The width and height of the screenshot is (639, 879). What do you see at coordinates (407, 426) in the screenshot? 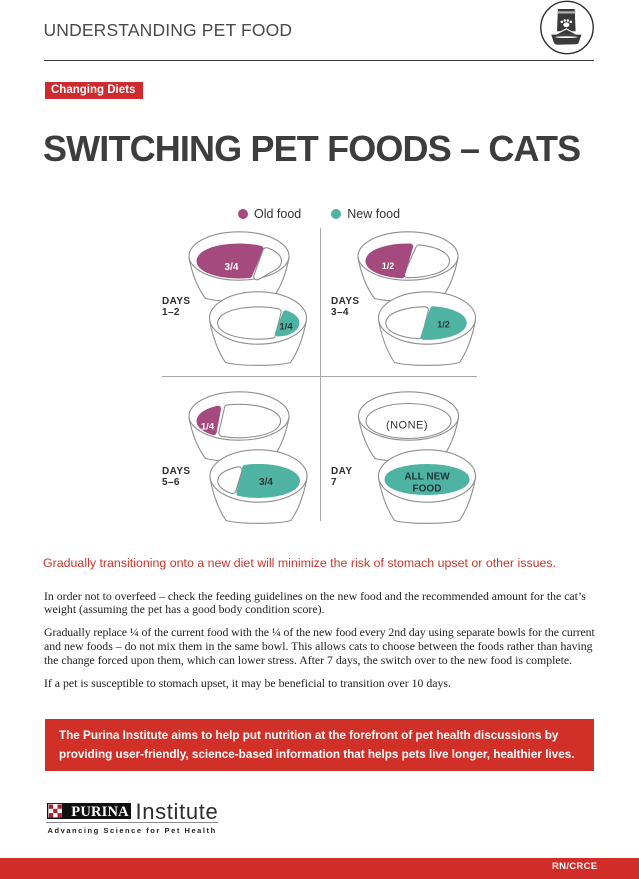
I see `svg-text: (NONE)` at bounding box center [407, 426].